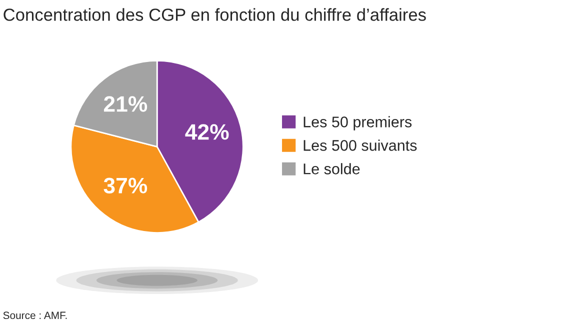  What do you see at coordinates (360, 145) in the screenshot?
I see `legend-label: Les 500 suivants` at bounding box center [360, 145].